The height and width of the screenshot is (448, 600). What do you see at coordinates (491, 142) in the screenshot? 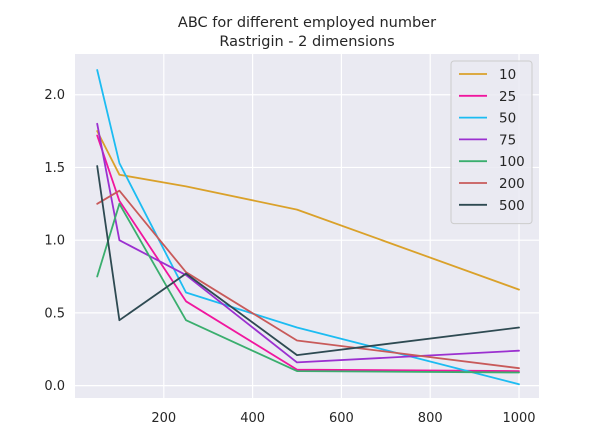
I see `legend: 10 25 50 75 100 200 500` at bounding box center [491, 142].